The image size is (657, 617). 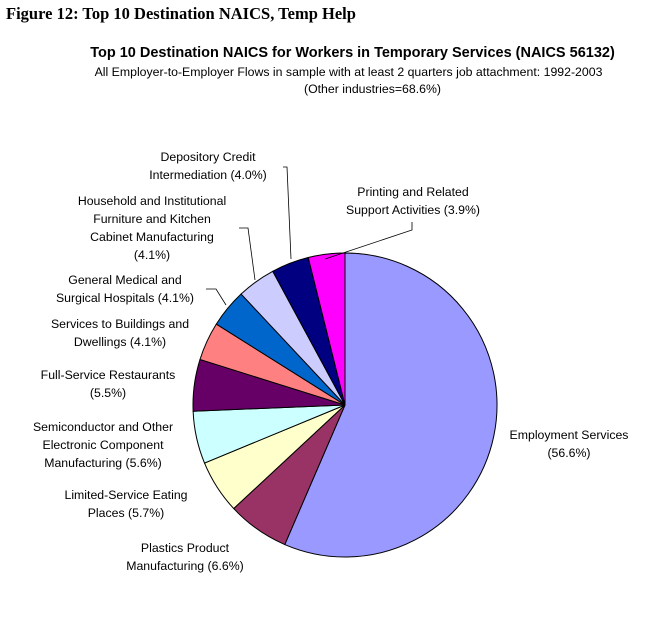 What do you see at coordinates (120, 342) in the screenshot?
I see `slice-label-line: Dwellings (4.1%)` at bounding box center [120, 342].